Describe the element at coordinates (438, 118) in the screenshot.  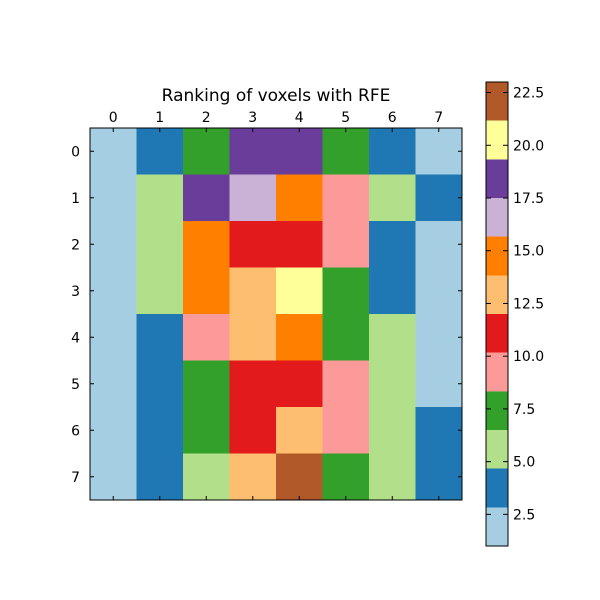
I see `x-tick-label: 7` at that location.